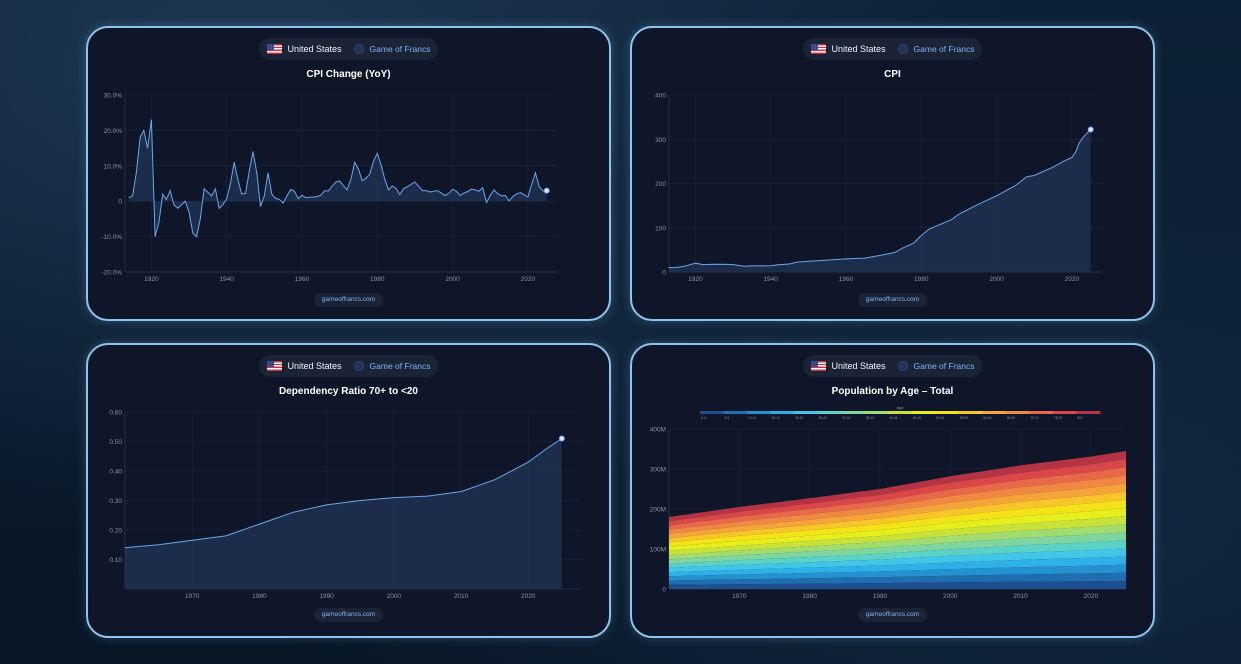 The image size is (1241, 664). I want to click on legend-label: 75-79, so click(1058, 418).